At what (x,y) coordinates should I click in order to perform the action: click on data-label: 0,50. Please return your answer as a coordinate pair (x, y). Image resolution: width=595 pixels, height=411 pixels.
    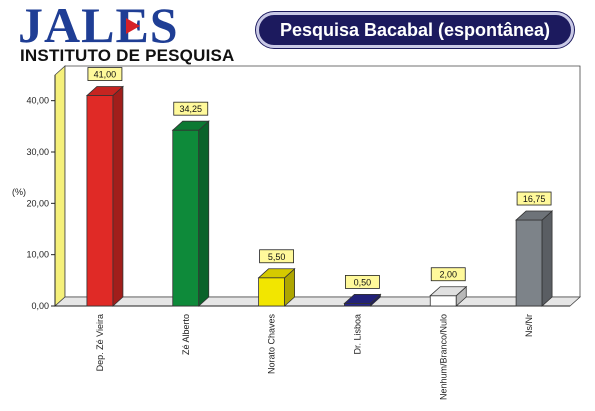
    Looking at the image, I should click on (363, 282).